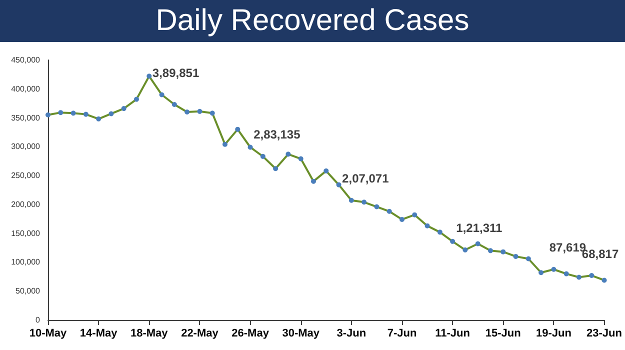 The width and height of the screenshot is (625, 350). Describe the element at coordinates (176, 73) in the screenshot. I see `annotation: 3,89,851` at that location.